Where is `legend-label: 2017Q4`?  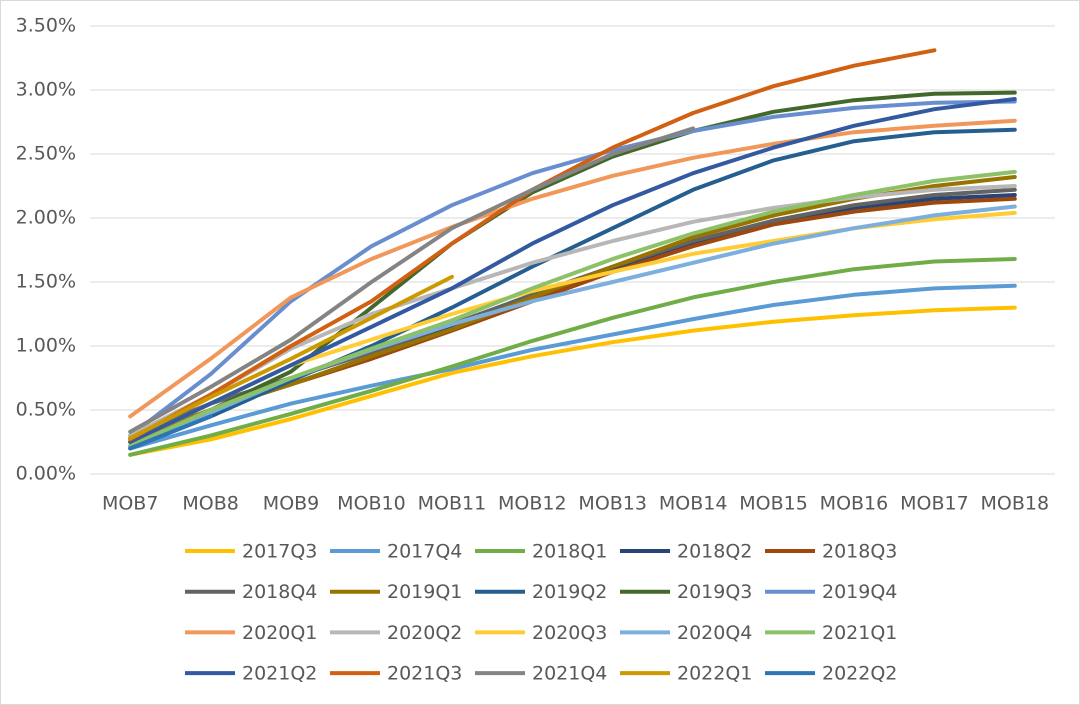
legend-label: 2017Q4 is located at coordinates (424, 552).